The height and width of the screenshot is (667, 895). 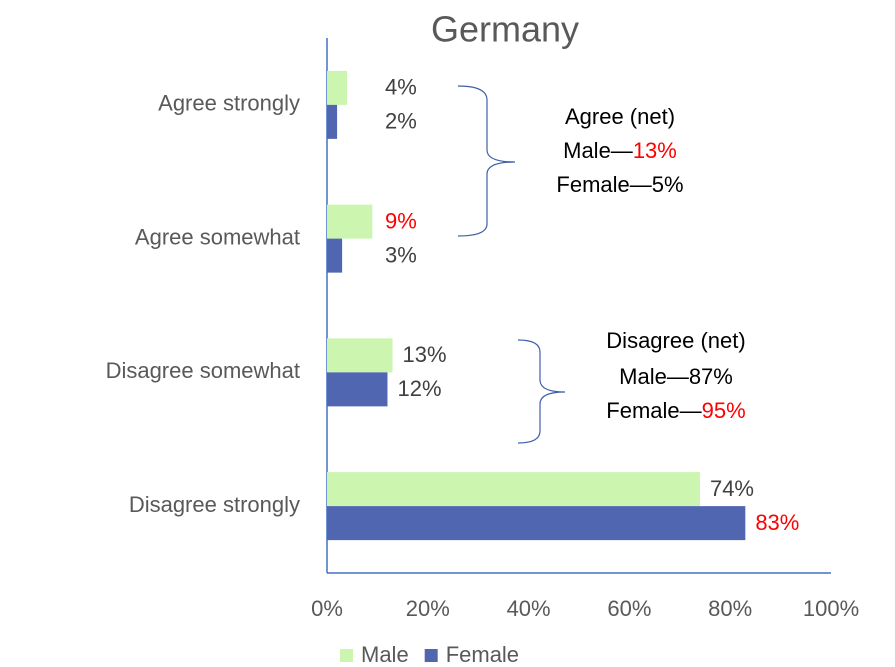 What do you see at coordinates (732, 488) in the screenshot?
I see `value-label: 74%` at bounding box center [732, 488].